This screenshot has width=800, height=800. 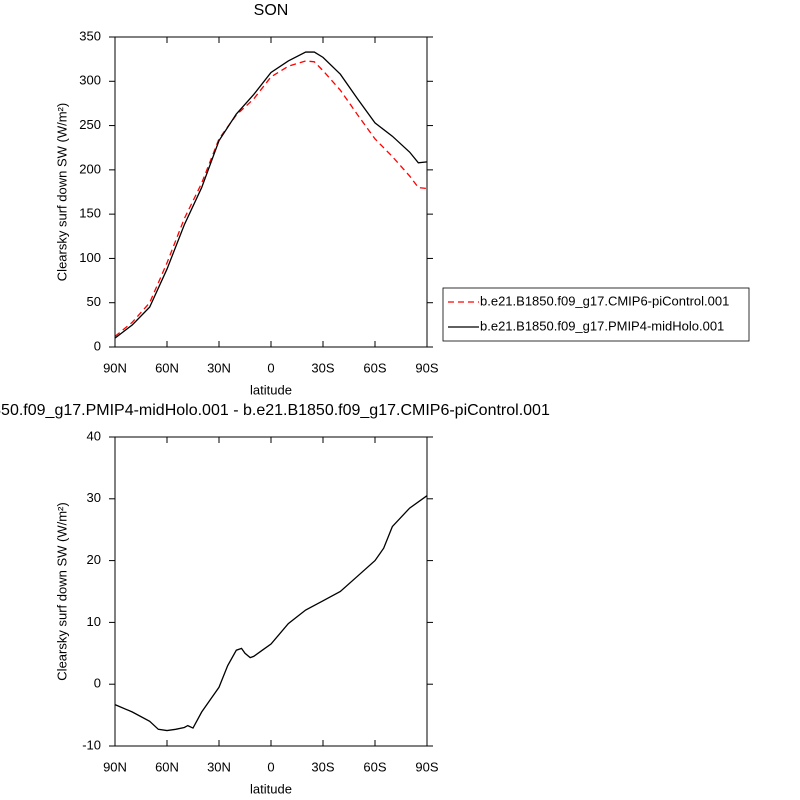 What do you see at coordinates (94, 497) in the screenshot?
I see `y-tick-label: 30` at bounding box center [94, 497].